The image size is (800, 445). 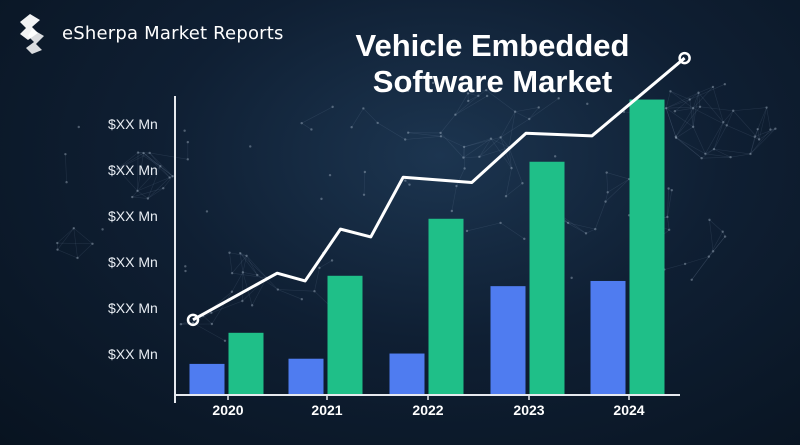 What do you see at coordinates (306, 376) in the screenshot?
I see `bar-blue-2021` at bounding box center [306, 376].